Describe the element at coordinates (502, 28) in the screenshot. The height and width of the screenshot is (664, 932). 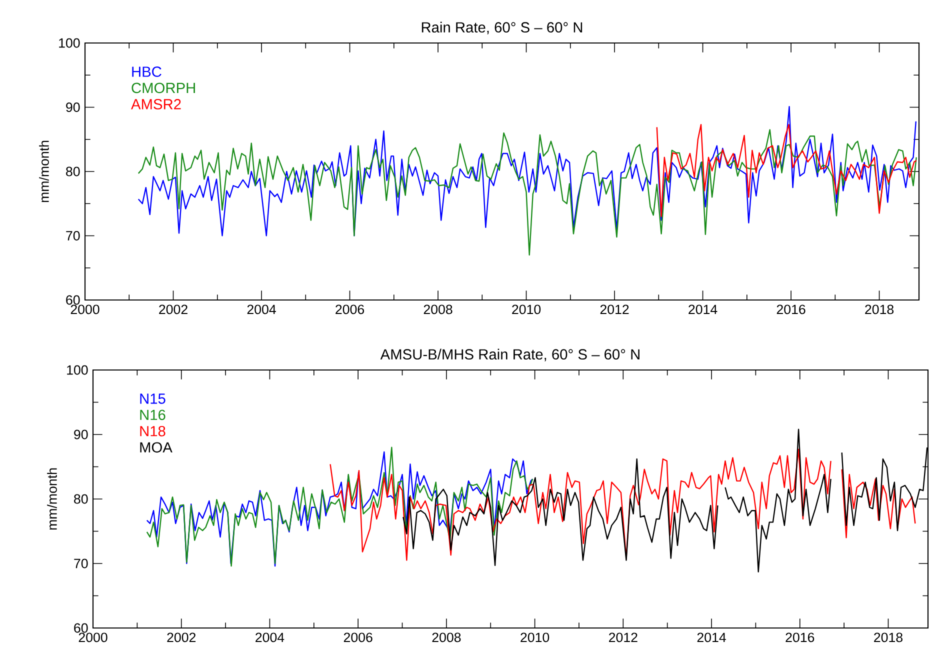
I see `chart-title: Rain Rate, 60° S – 60° N` at that location.